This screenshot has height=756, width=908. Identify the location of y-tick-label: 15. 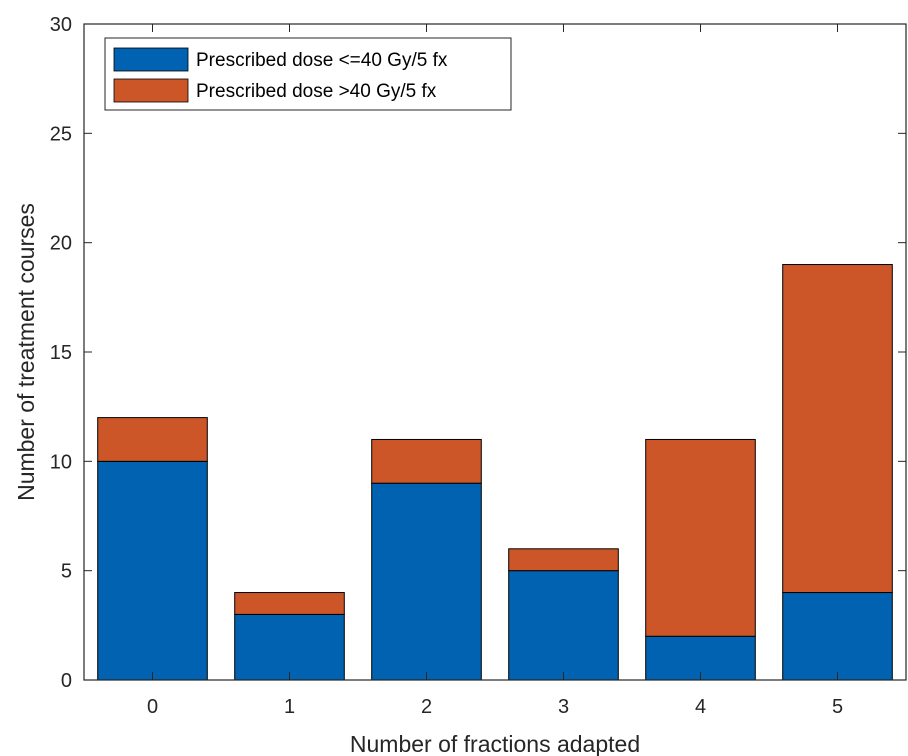
(61, 353).